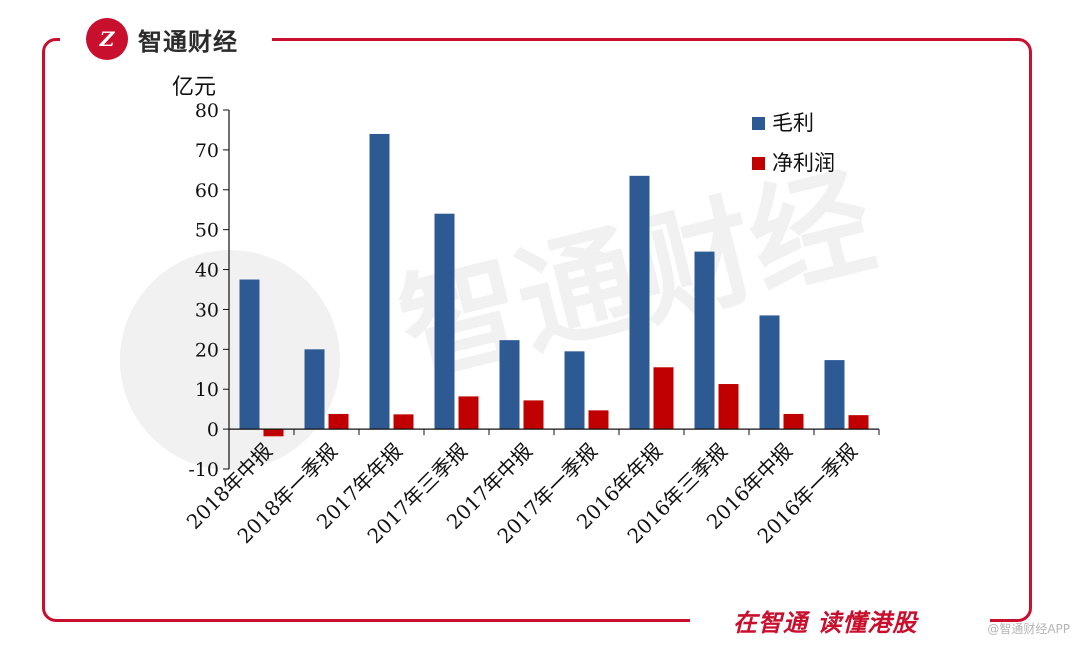 This screenshot has width=1080, height=647. I want to click on legend-label: 毛利, so click(793, 123).